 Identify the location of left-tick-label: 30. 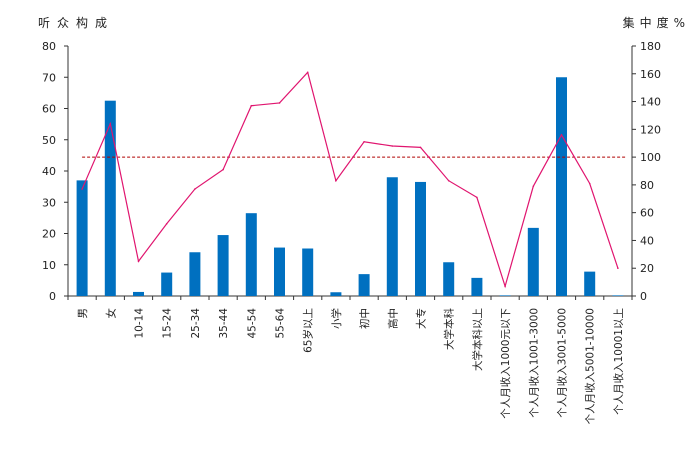
(49, 202).